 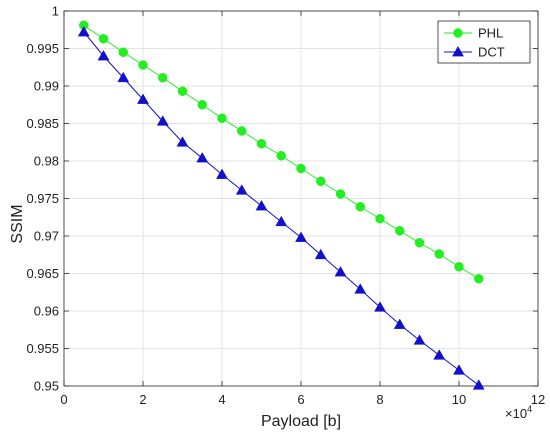 What do you see at coordinates (46, 161) in the screenshot?
I see `y-tick-label: 0.98` at bounding box center [46, 161].